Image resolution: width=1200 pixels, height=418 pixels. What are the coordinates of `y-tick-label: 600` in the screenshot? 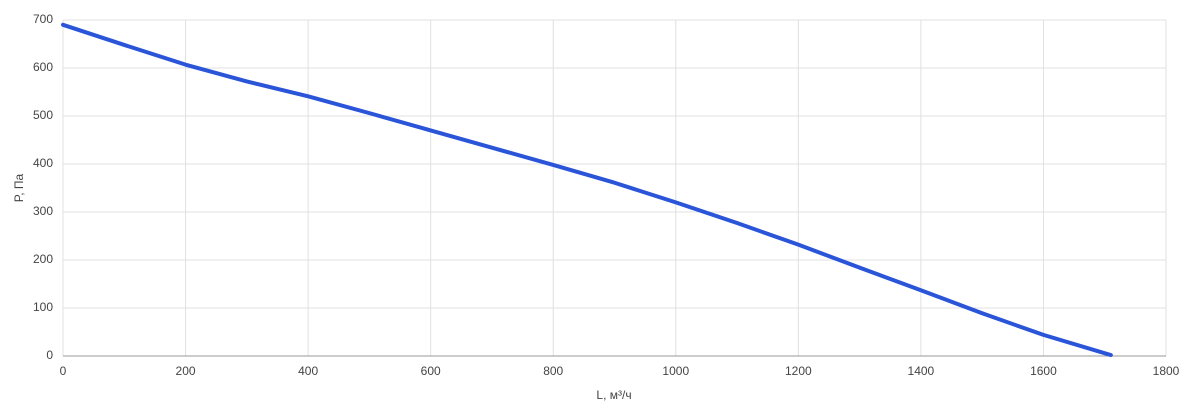 It's located at (43, 67).